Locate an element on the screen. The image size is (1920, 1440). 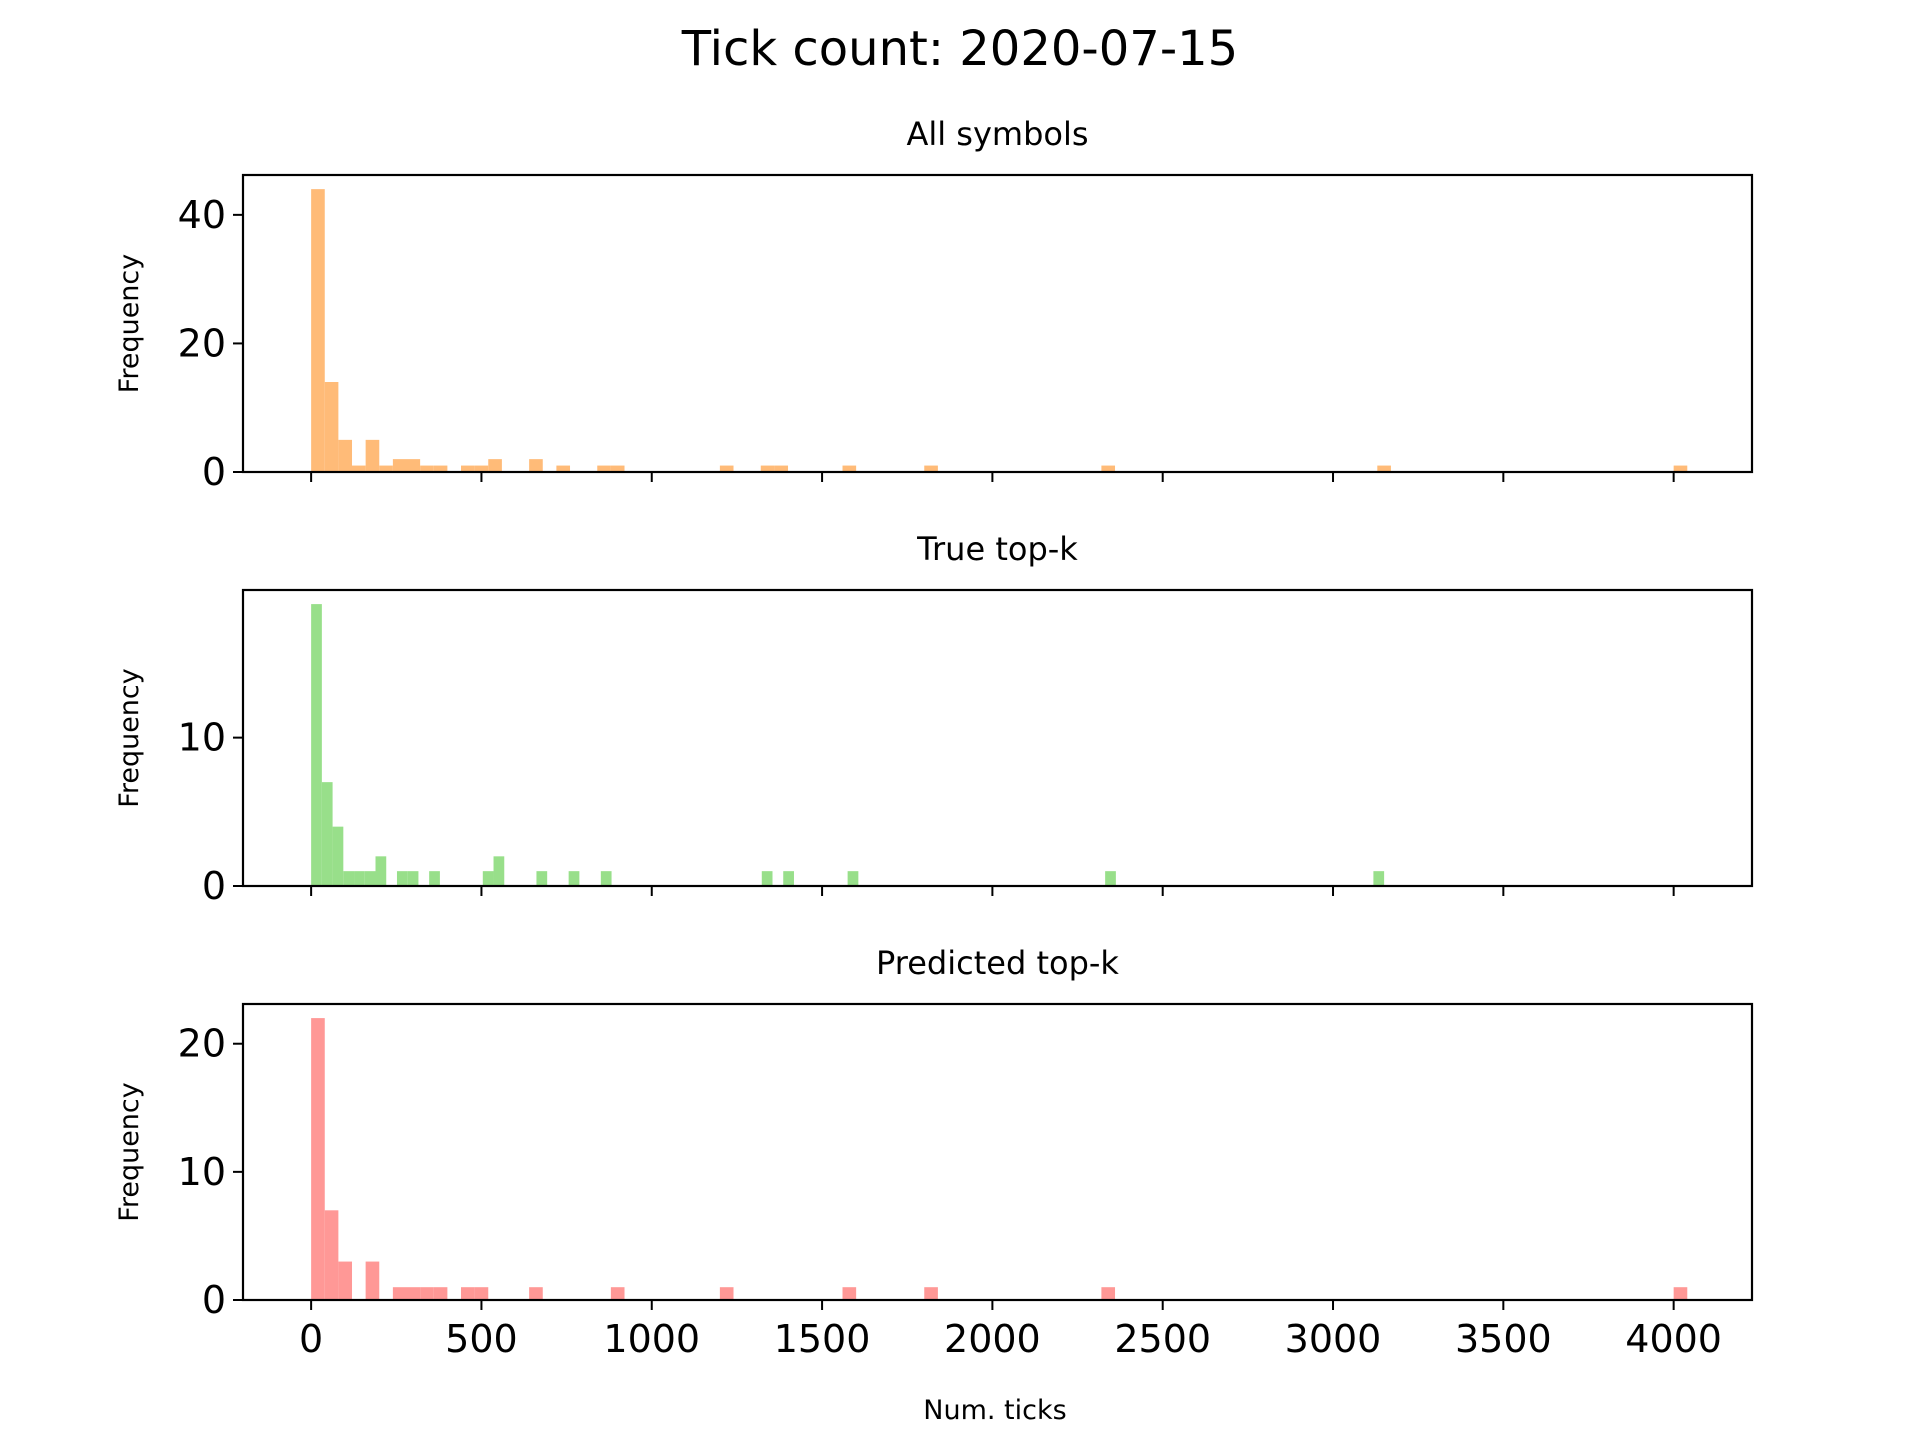
x-tick-label: 500 is located at coordinates (481, 1339).